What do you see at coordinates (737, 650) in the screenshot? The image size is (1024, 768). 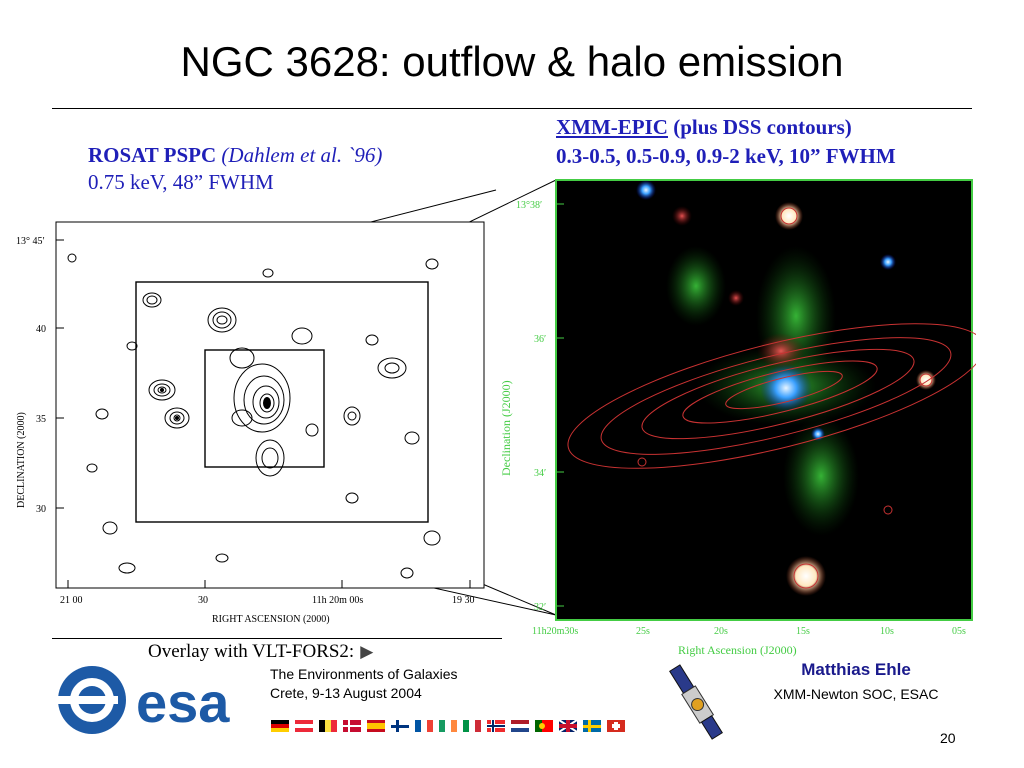 I see `xmm-xlabel: Right Ascension (J2000)` at bounding box center [737, 650].